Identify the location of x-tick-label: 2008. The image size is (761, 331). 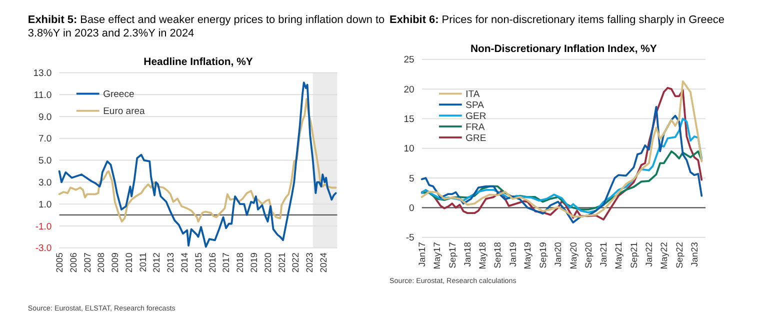
(101, 262).